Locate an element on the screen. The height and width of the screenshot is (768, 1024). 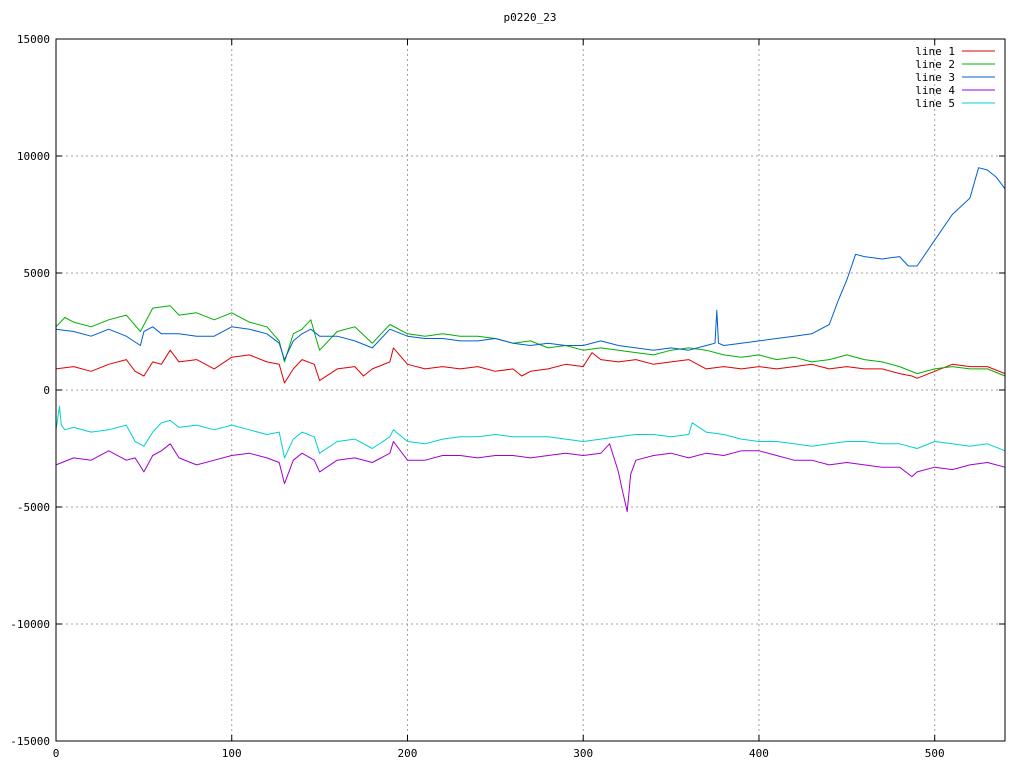
y-tick-label: 5000 is located at coordinates (37, 273).